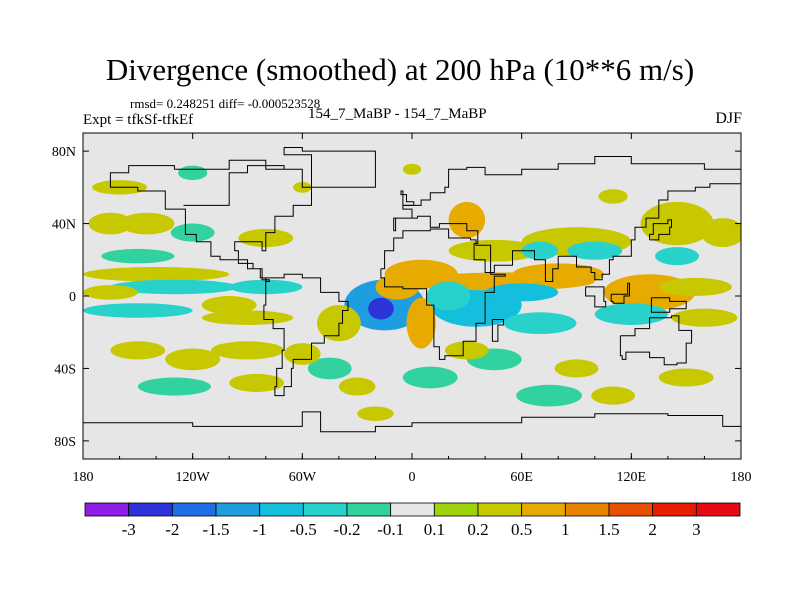 This screenshot has width=800, height=600. What do you see at coordinates (216, 529) in the screenshot?
I see `colorbar-label: -1.5` at bounding box center [216, 529].